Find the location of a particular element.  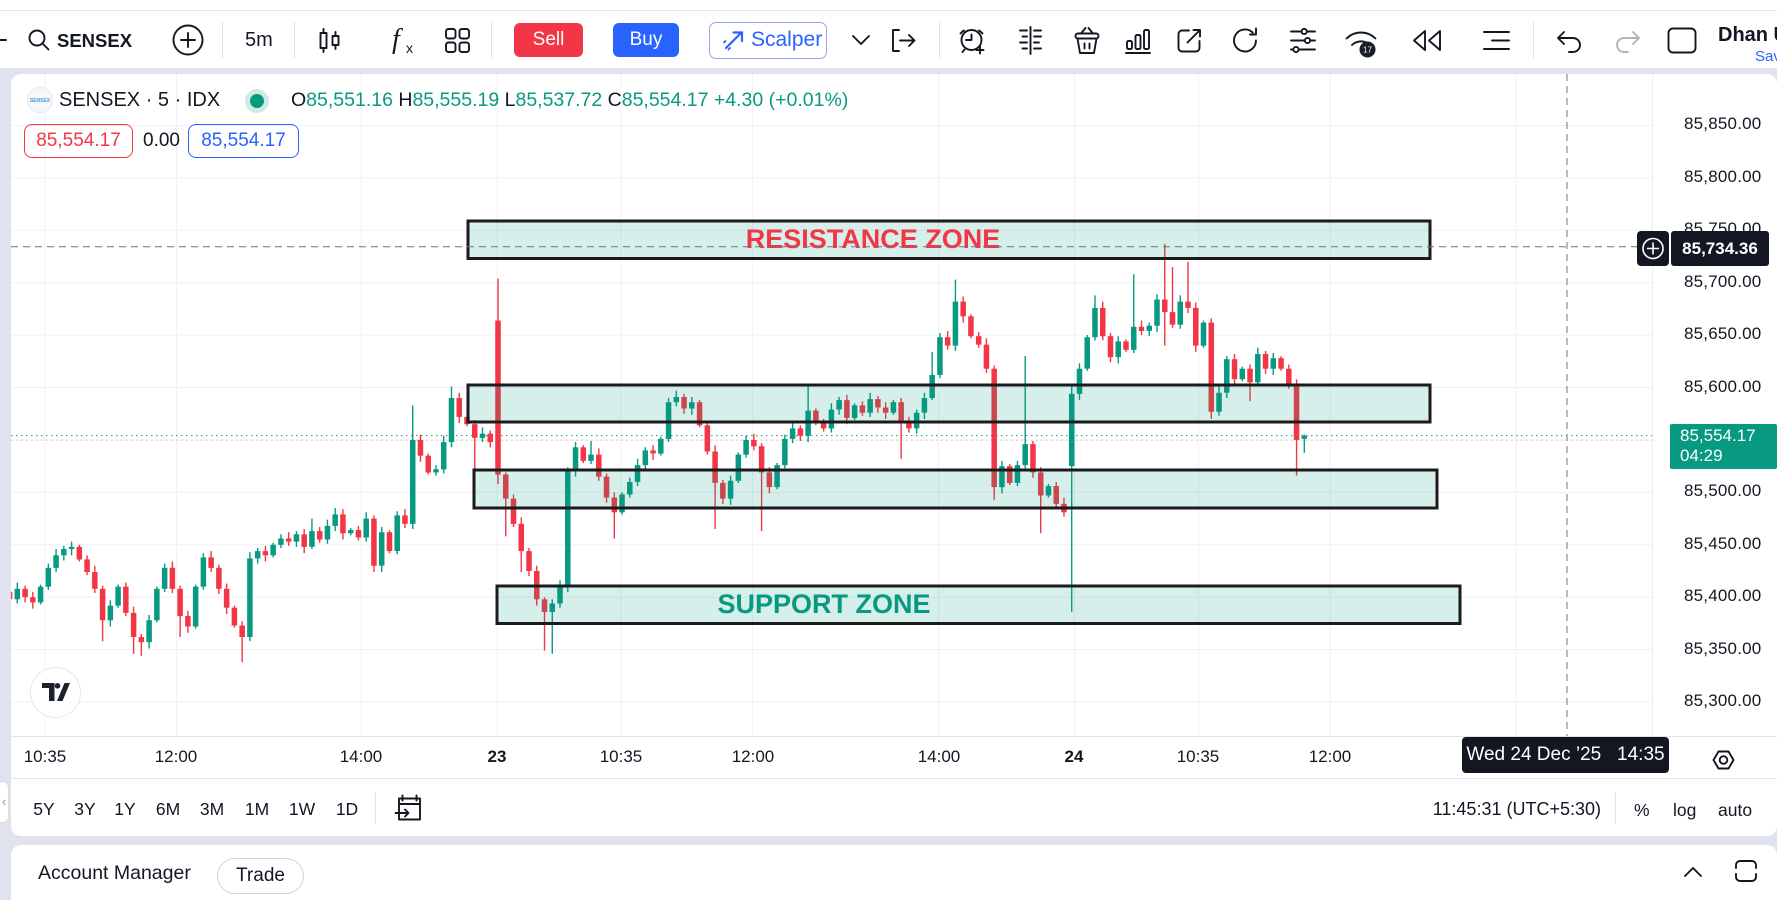

svg-text: SUPPORT ZONE is located at coordinates (823, 604).